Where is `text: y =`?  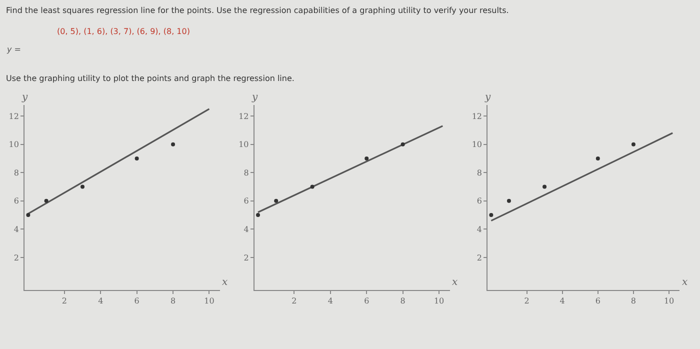 text: y = is located at coordinates (13, 49).